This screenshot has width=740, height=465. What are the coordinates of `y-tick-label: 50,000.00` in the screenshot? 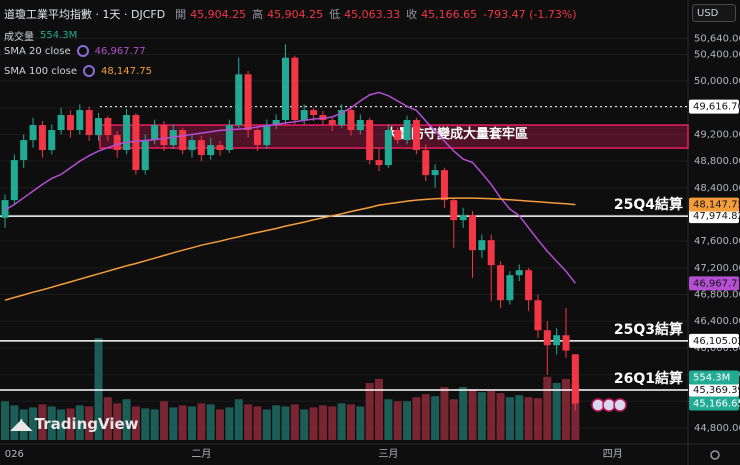 It's located at (717, 81).